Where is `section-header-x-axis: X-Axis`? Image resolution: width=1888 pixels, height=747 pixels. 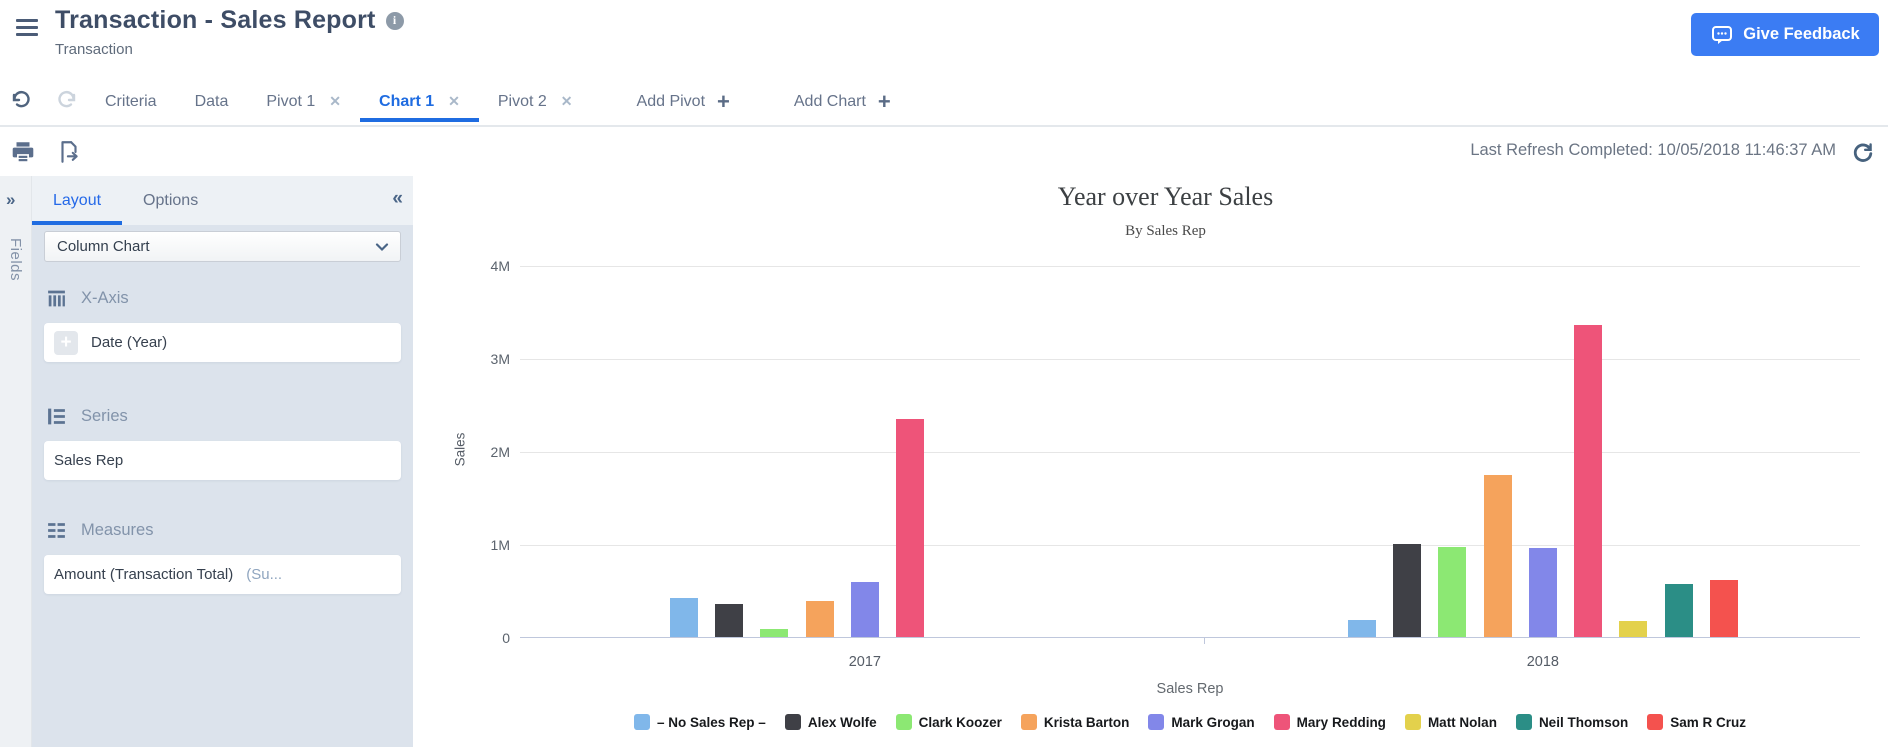 section-header-x-axis: X-Axis is located at coordinates (223, 298).